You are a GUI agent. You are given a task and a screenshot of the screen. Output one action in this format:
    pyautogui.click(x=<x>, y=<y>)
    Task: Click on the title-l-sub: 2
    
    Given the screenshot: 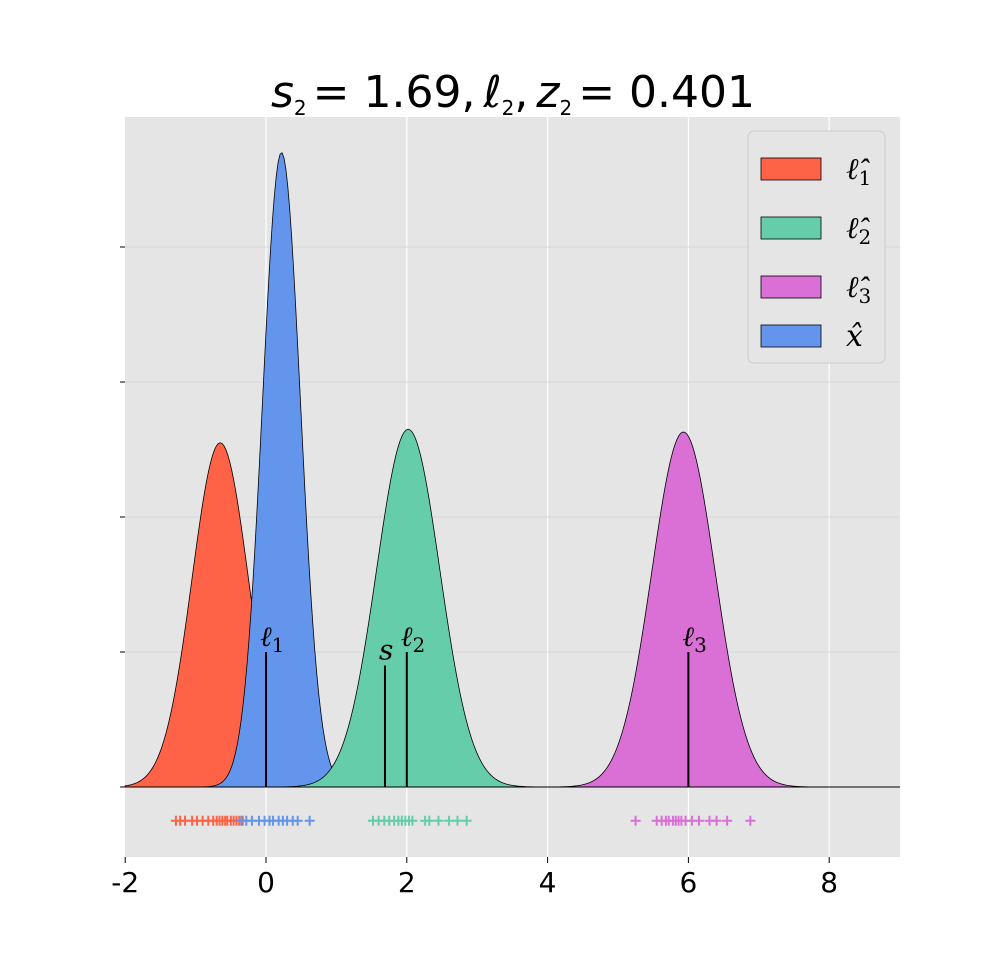 What is the action you would take?
    pyautogui.click(x=508, y=108)
    